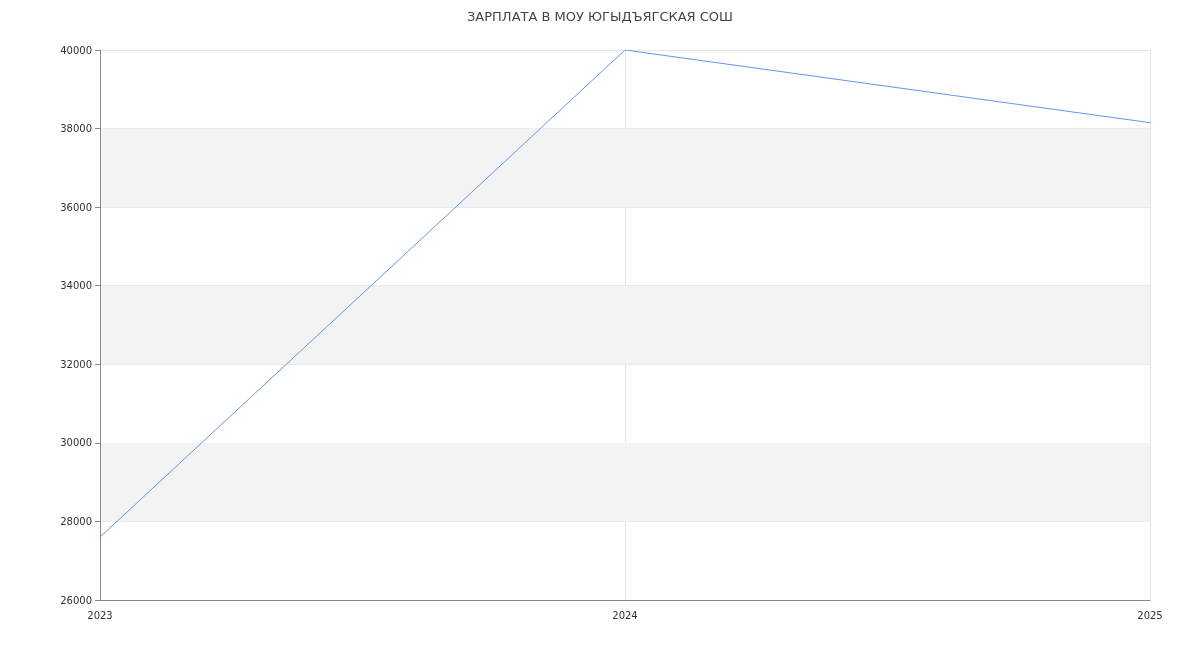 This screenshot has width=1200, height=650. I want to click on y-tick-label: 38000, so click(76, 129).